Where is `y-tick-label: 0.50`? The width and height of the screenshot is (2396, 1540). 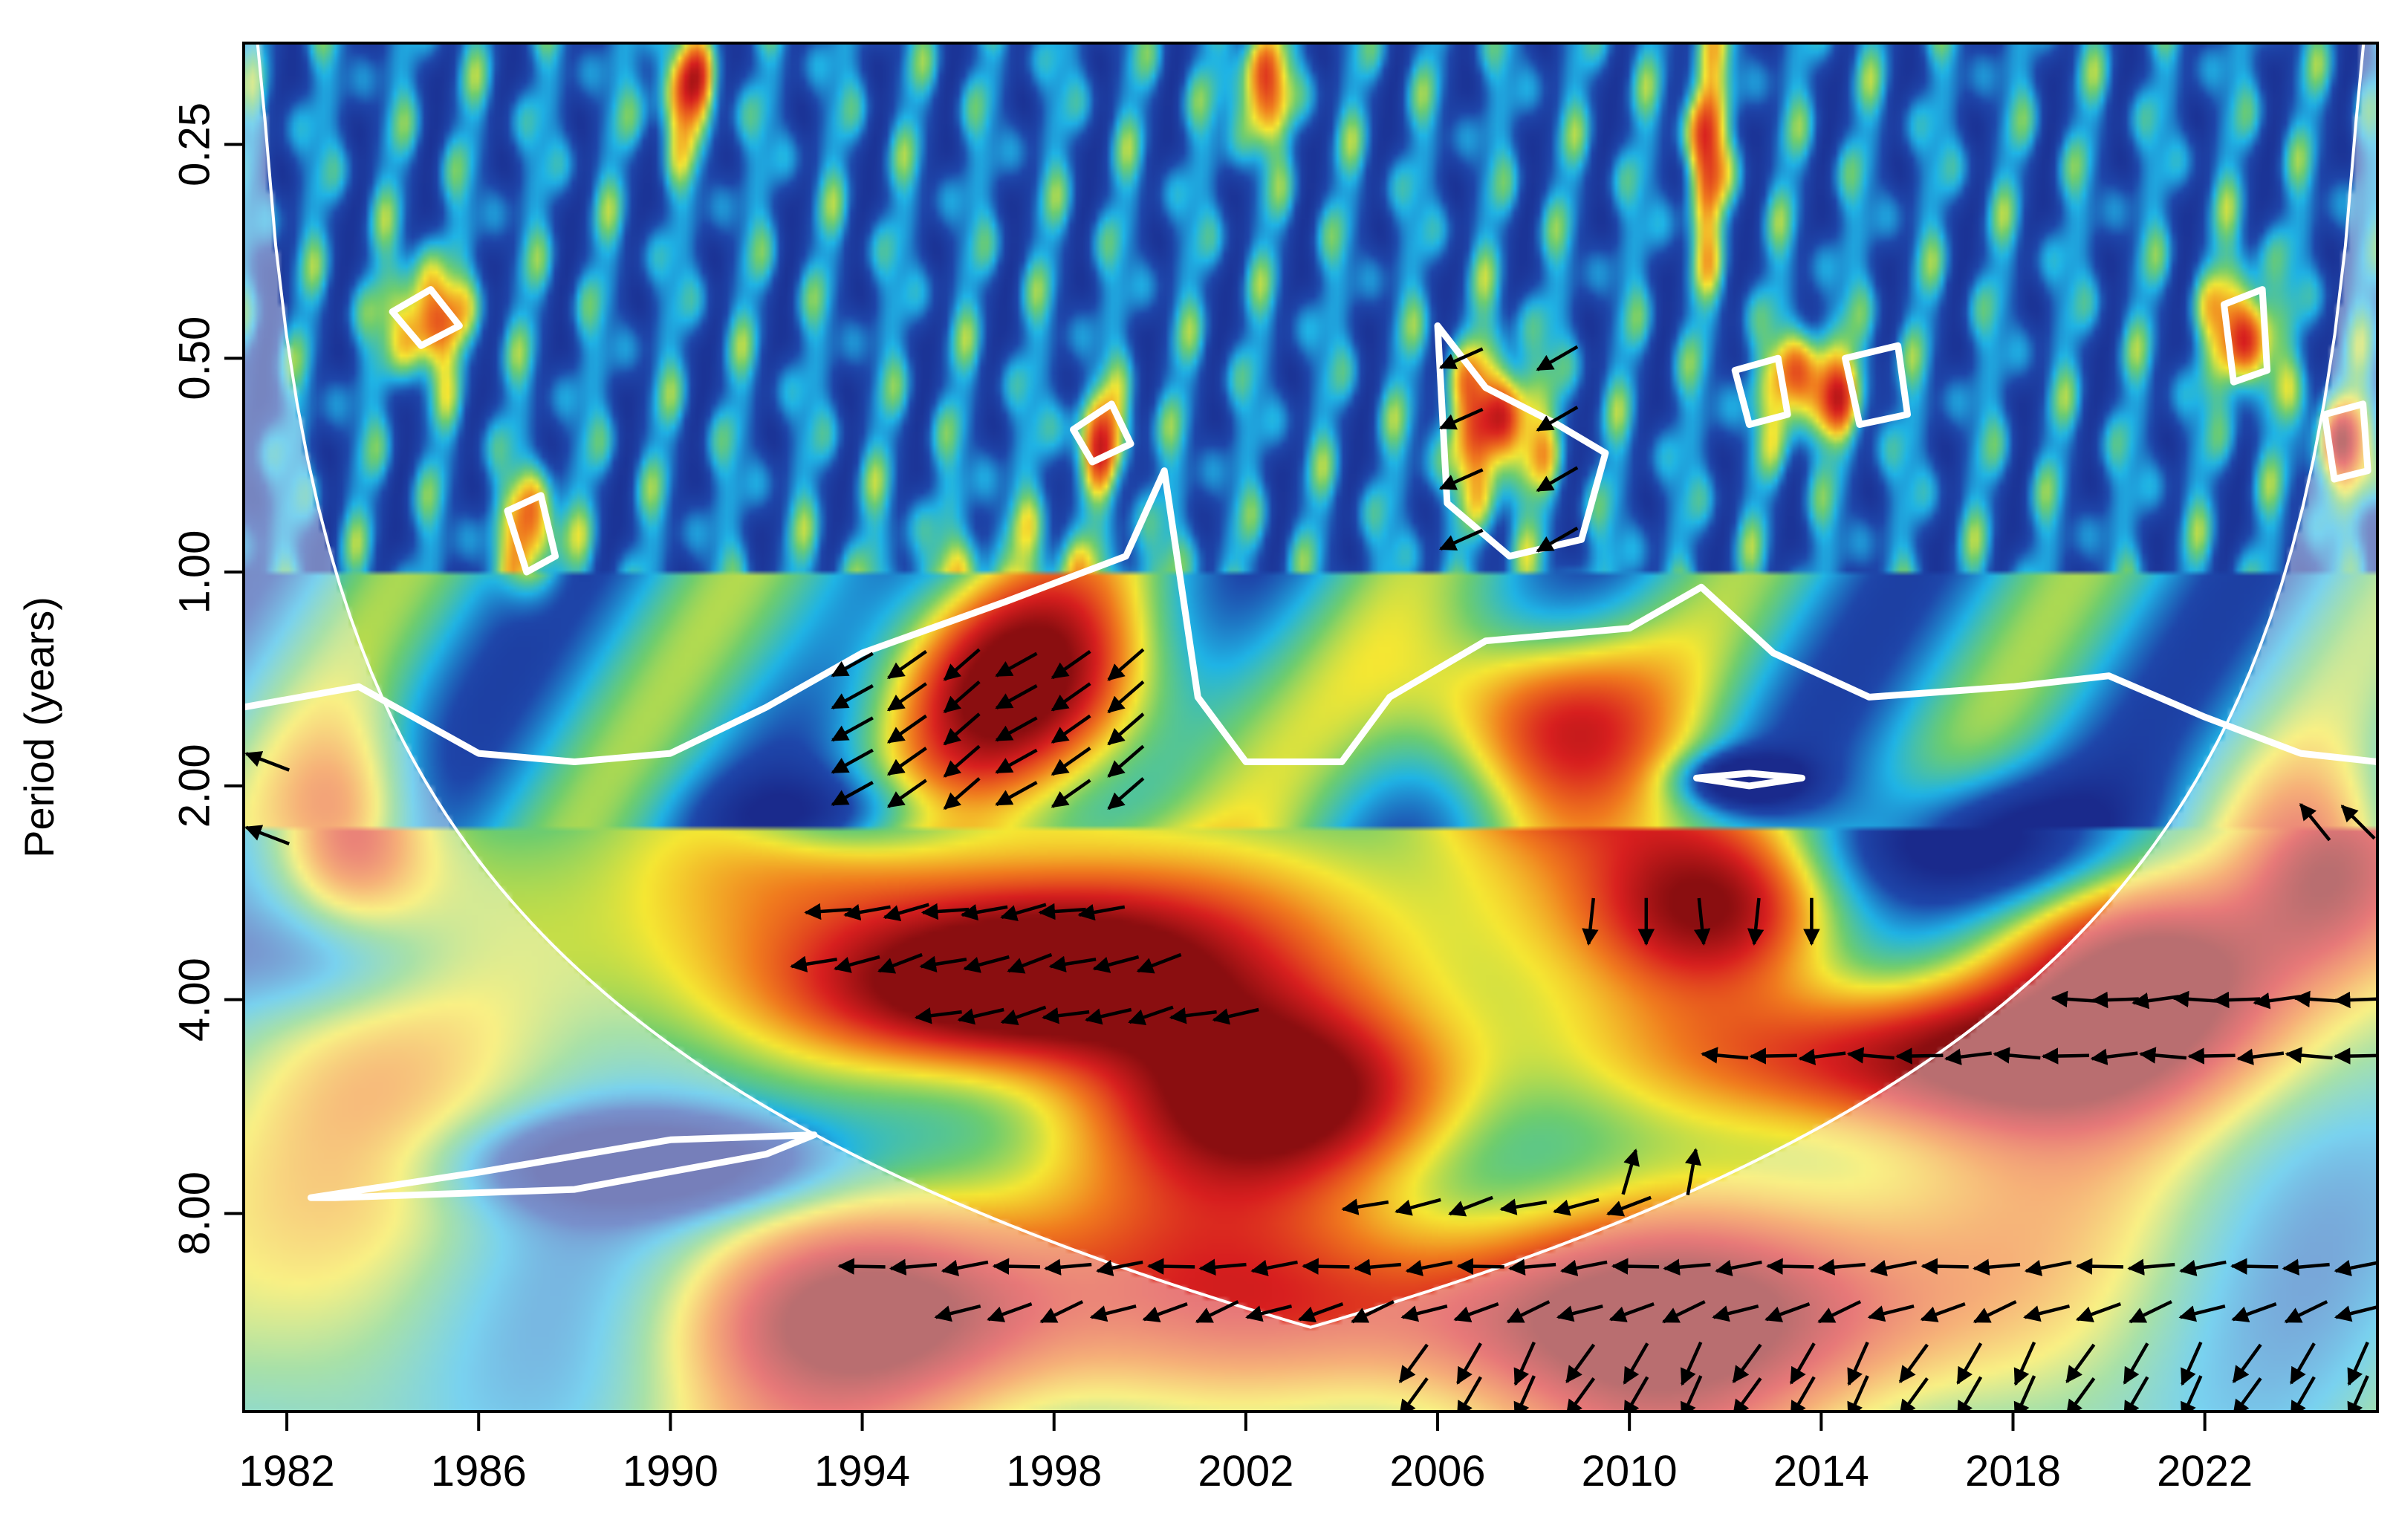
y-tick-label: 0.50 is located at coordinates (194, 358).